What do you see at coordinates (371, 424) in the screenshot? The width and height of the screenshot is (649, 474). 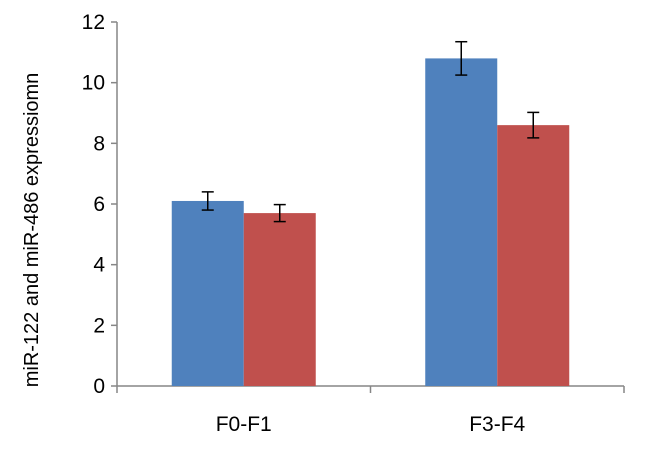 I see `x-category-labels: F0-F1 F3-F4` at bounding box center [371, 424].